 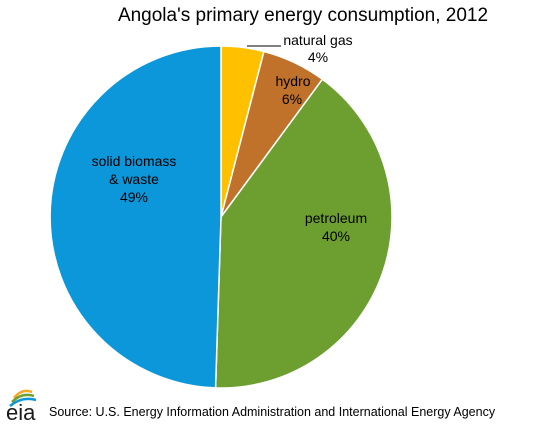 What do you see at coordinates (134, 161) in the screenshot?
I see `slice-label-solid-biomass-line1: solid biomass` at bounding box center [134, 161].